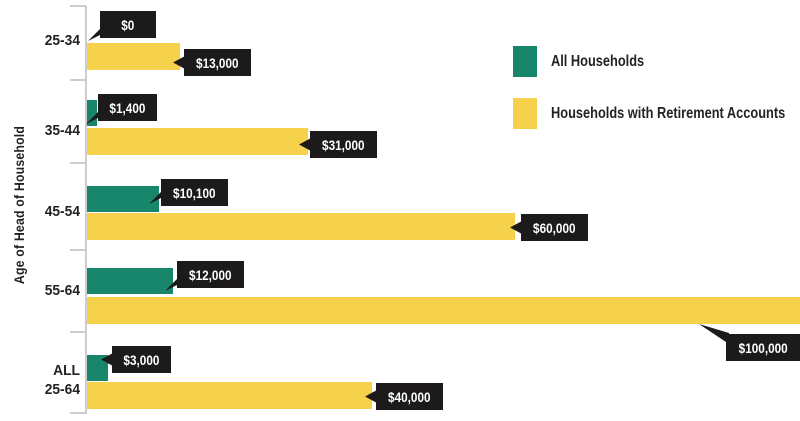 This screenshot has width=800, height=421. I want to click on category-label-55-64: 55-64, so click(62, 290).